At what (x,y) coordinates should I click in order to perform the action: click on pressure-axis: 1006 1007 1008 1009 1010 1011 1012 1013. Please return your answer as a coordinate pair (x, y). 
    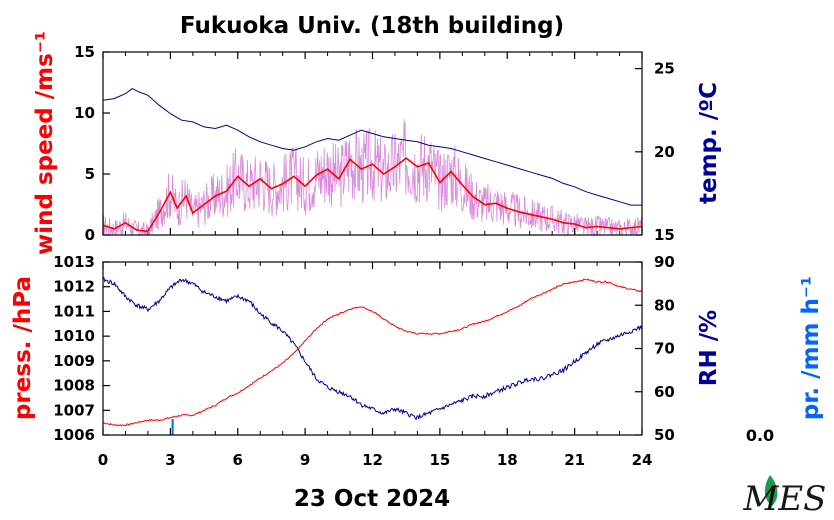
    Looking at the image, I should click on (81, 348).